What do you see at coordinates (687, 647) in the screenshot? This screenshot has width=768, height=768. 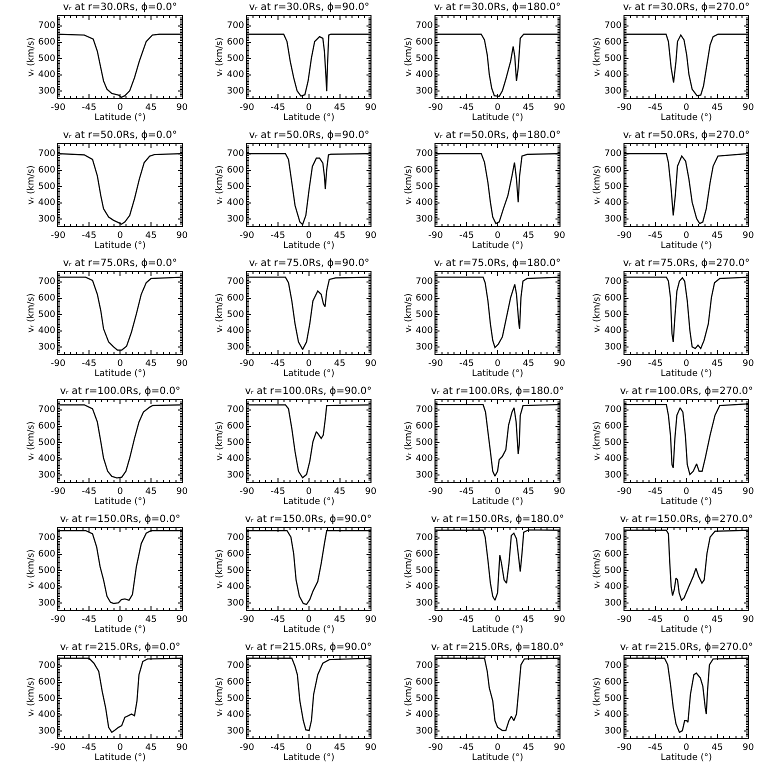 I see `chart-title: vᵣ at r=215.0Rs, ϕ=270.0°` at bounding box center [687, 647].